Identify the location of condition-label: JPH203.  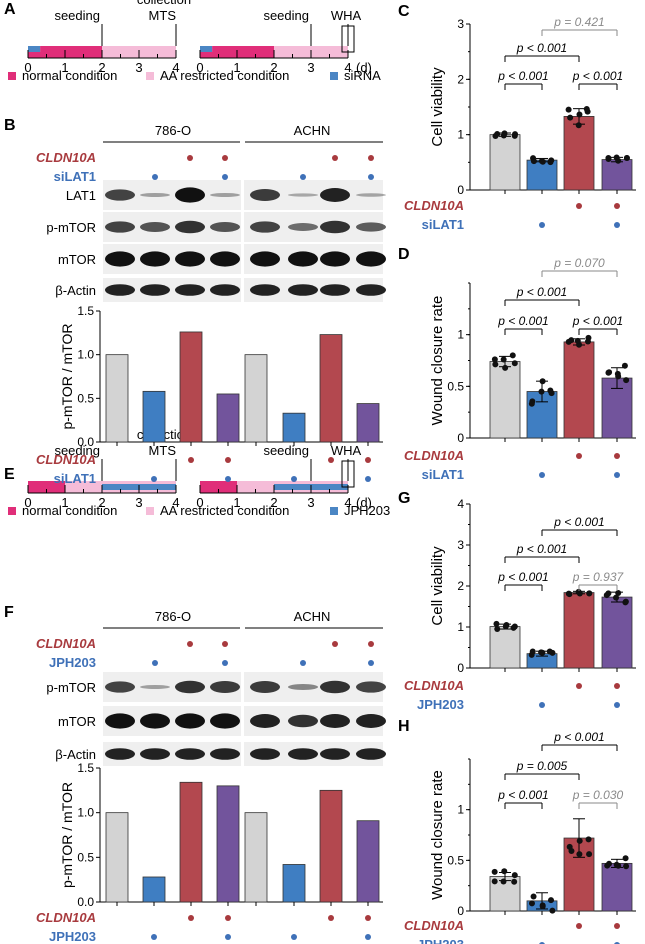
(440, 704).